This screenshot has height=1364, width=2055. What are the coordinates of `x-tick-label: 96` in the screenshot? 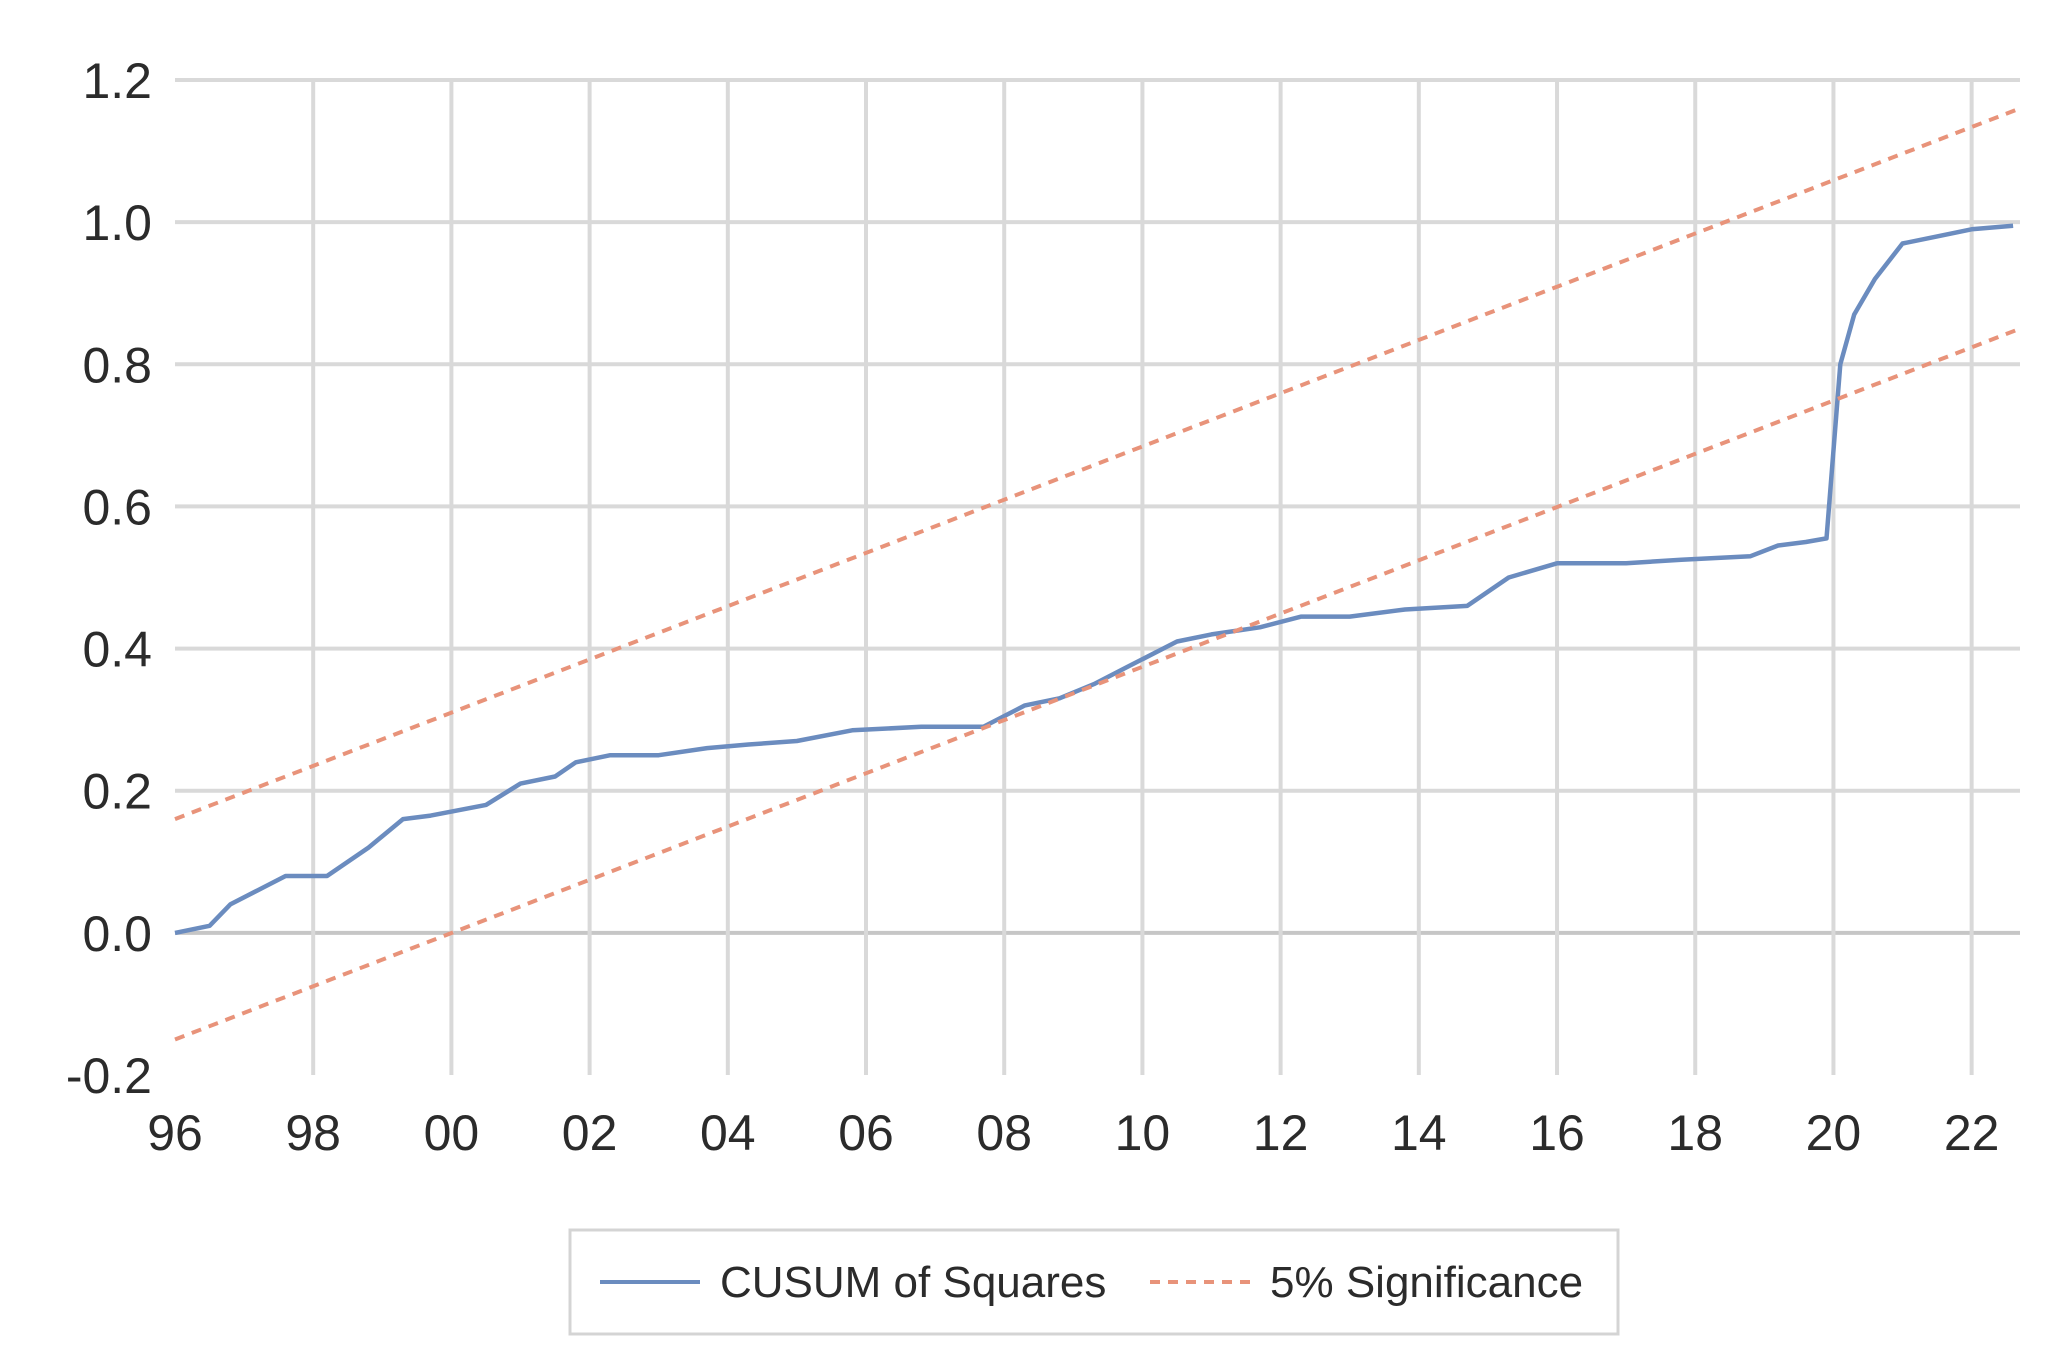 It's located at (175, 1133).